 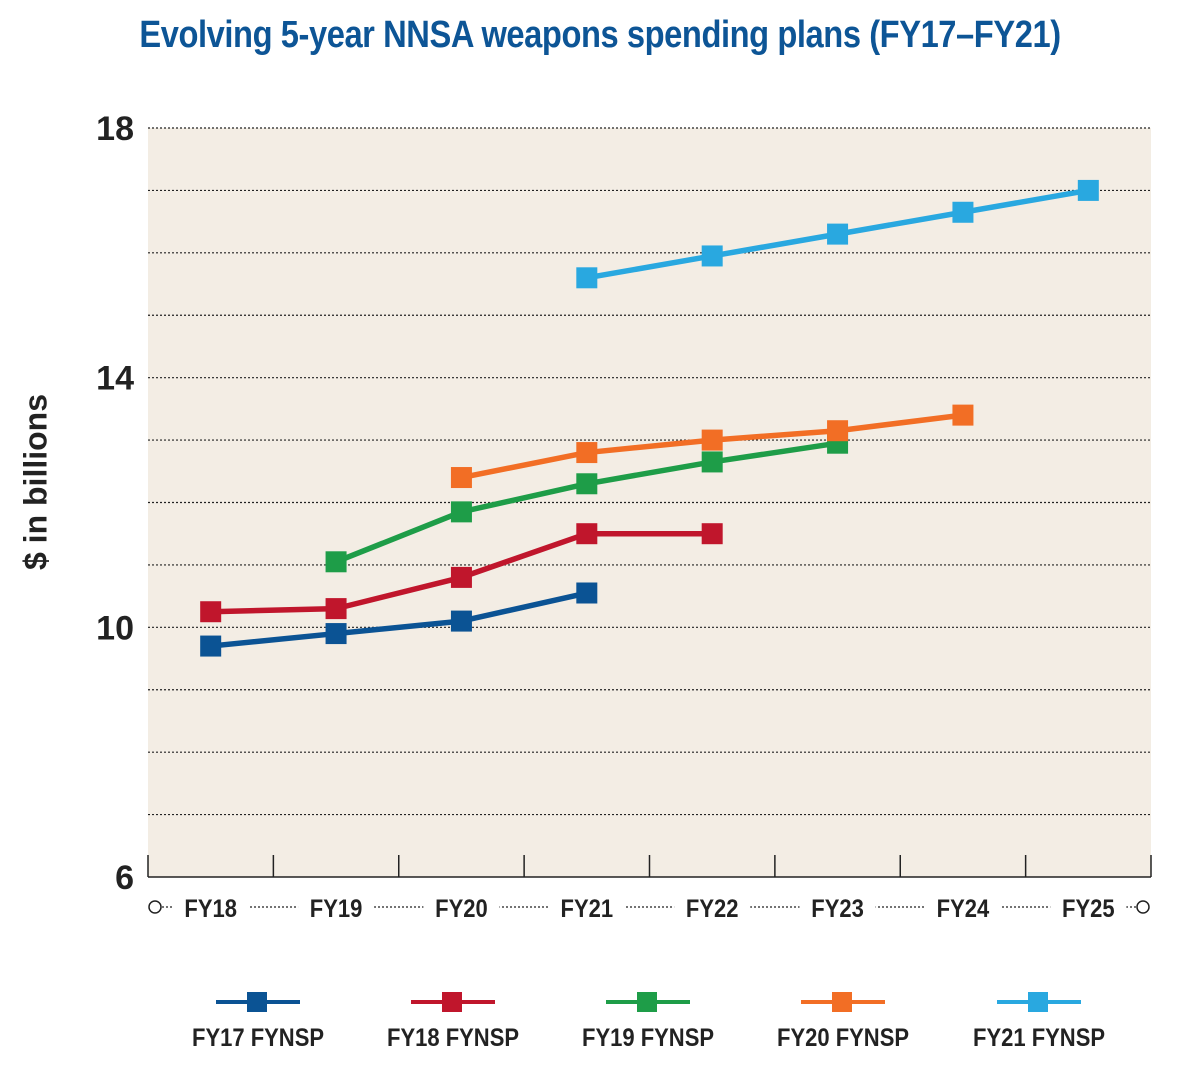 I want to click on x-tick-label: FY19, so click(x=336, y=909).